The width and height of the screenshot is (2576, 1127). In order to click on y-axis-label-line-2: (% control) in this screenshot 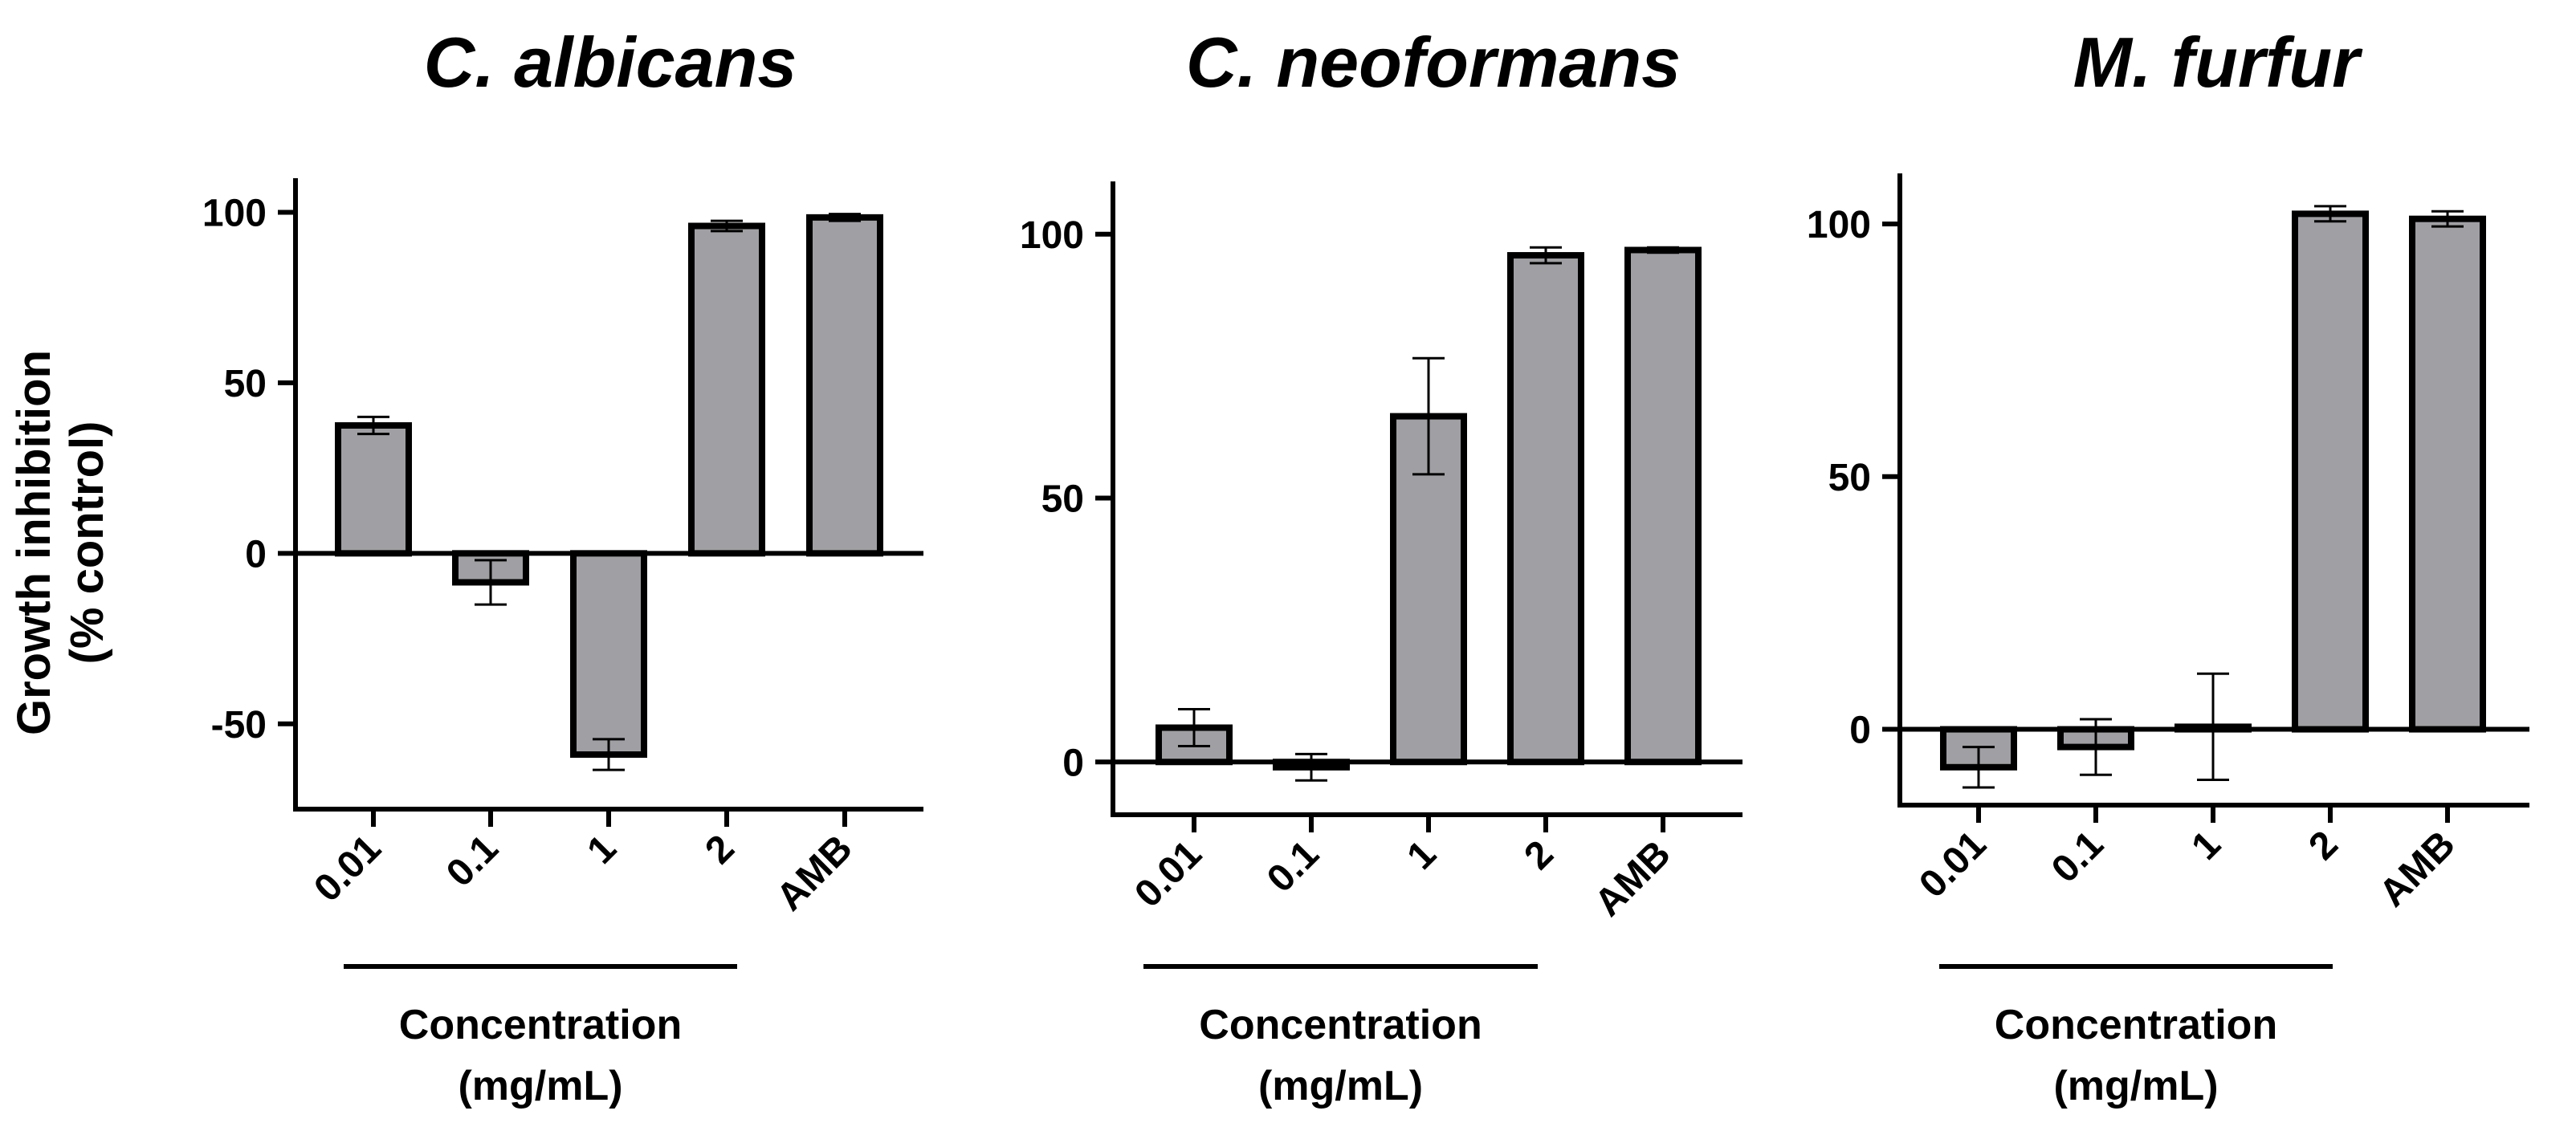, I will do `click(87, 543)`.